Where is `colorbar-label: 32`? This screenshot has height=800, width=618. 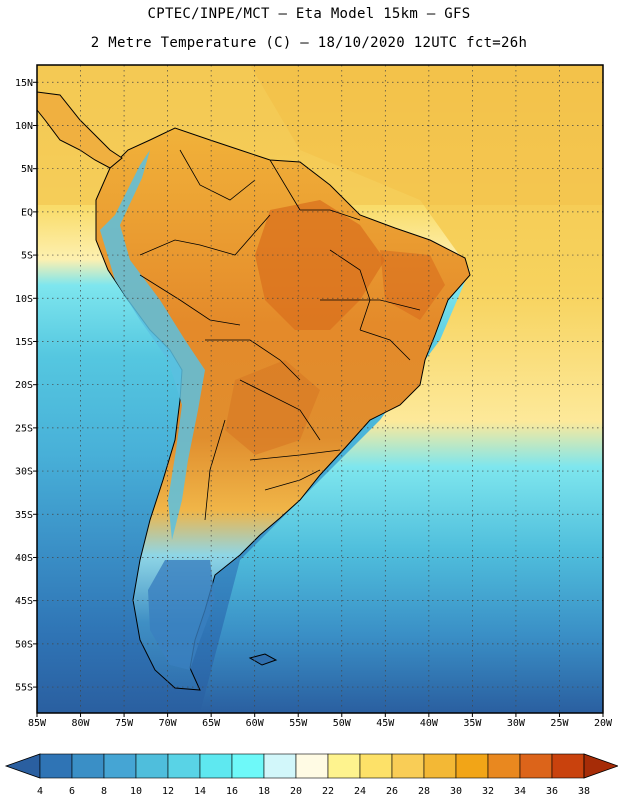 colorbar-label: 32 is located at coordinates (488, 791).